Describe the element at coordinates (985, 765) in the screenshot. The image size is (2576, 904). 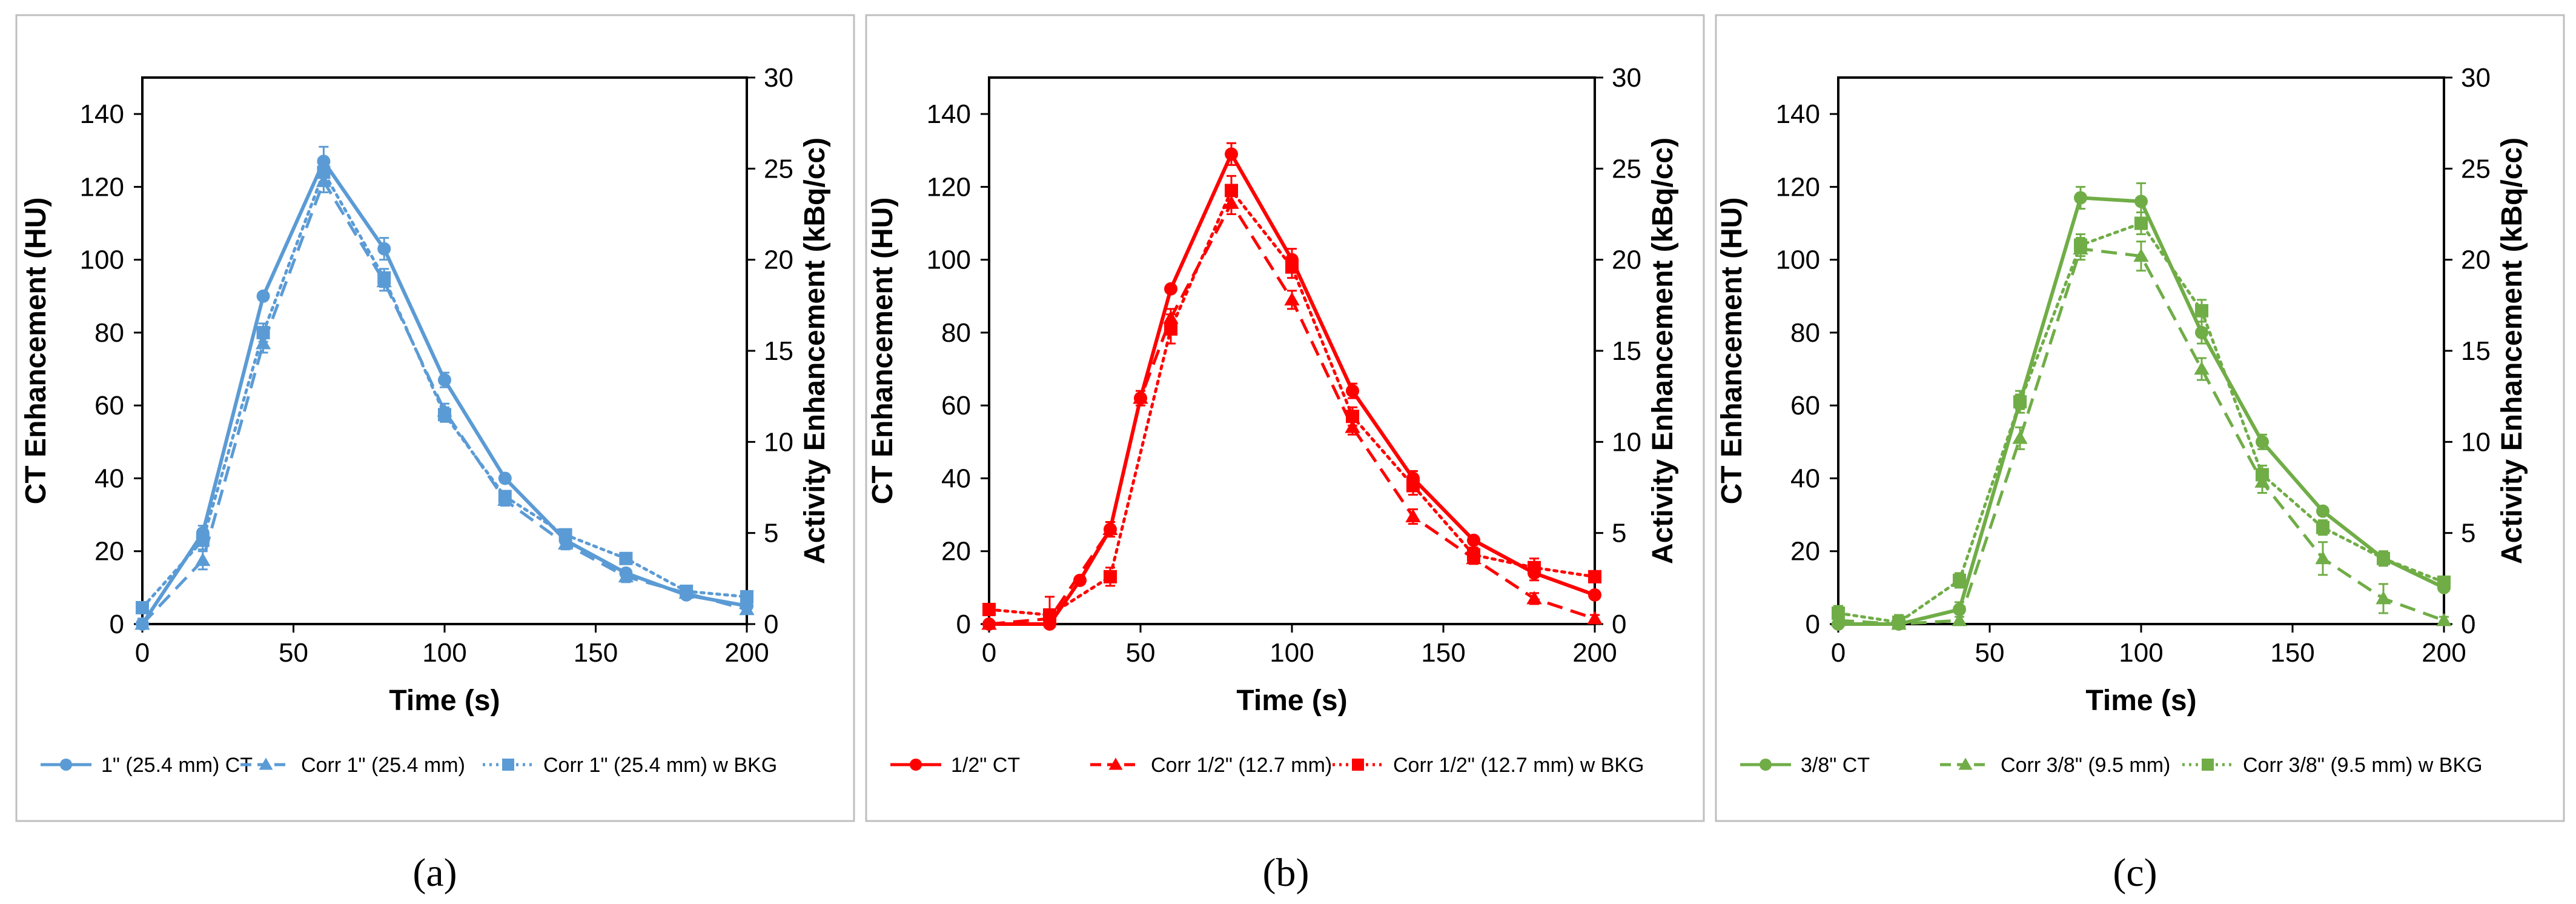
I see `legend-label: 1/2" CT` at that location.